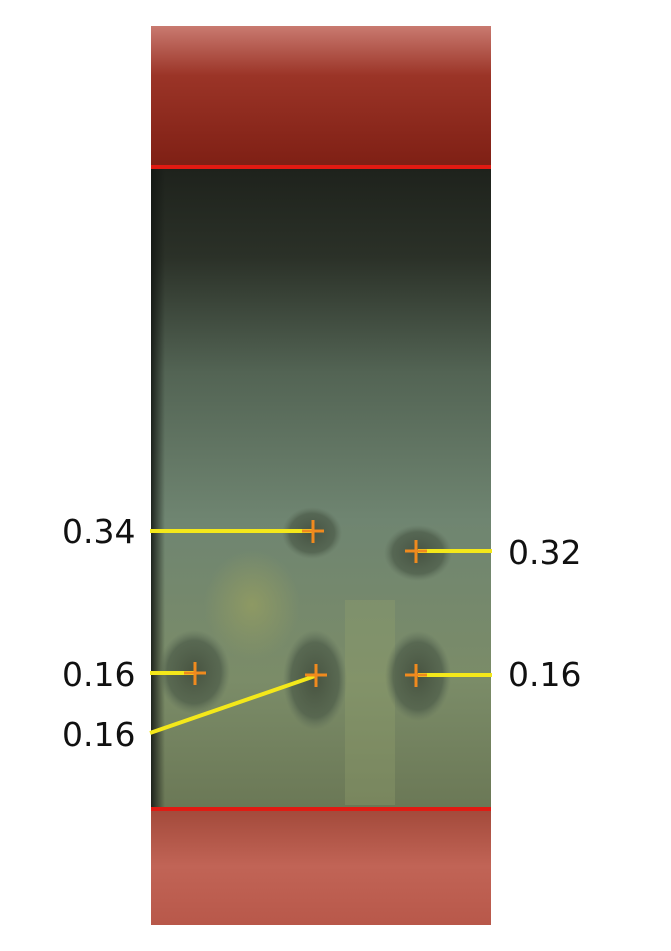 Image resolution: width=671 pixels, height=951 pixels. What do you see at coordinates (99, 674) in the screenshot?
I see `rf-label-lower-left: 0.16` at bounding box center [99, 674].